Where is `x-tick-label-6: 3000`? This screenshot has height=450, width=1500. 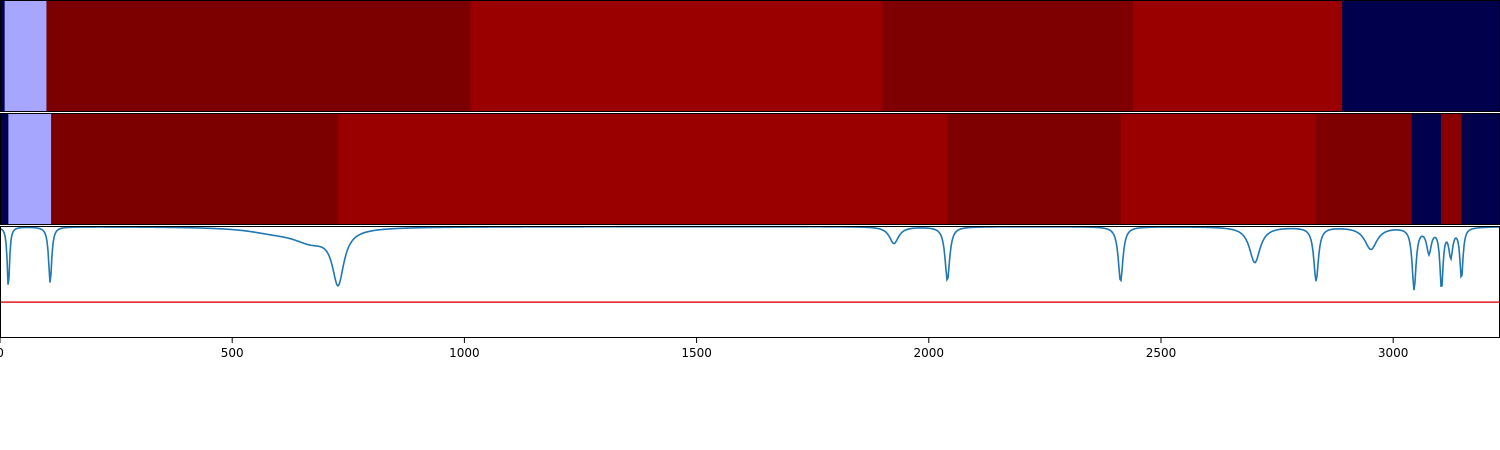
x-tick-label-6: 3000 is located at coordinates (1393, 353).